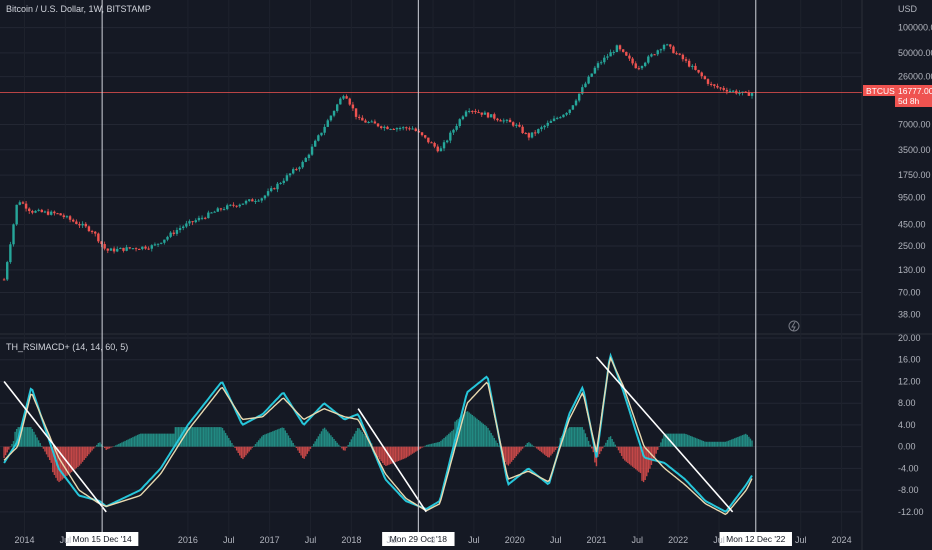  Describe the element at coordinates (664, 434) in the screenshot. I see `trendline` at that location.